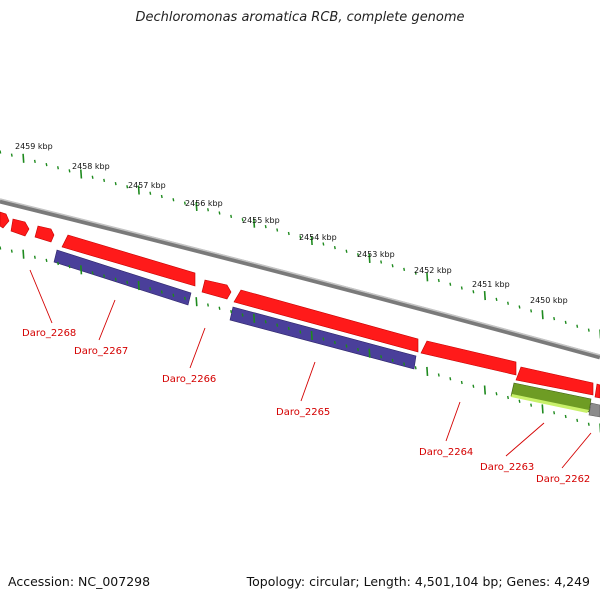 The image size is (600, 600). Describe the element at coordinates (189, 379) in the screenshot. I see `gene-label: Daro_2266` at that location.